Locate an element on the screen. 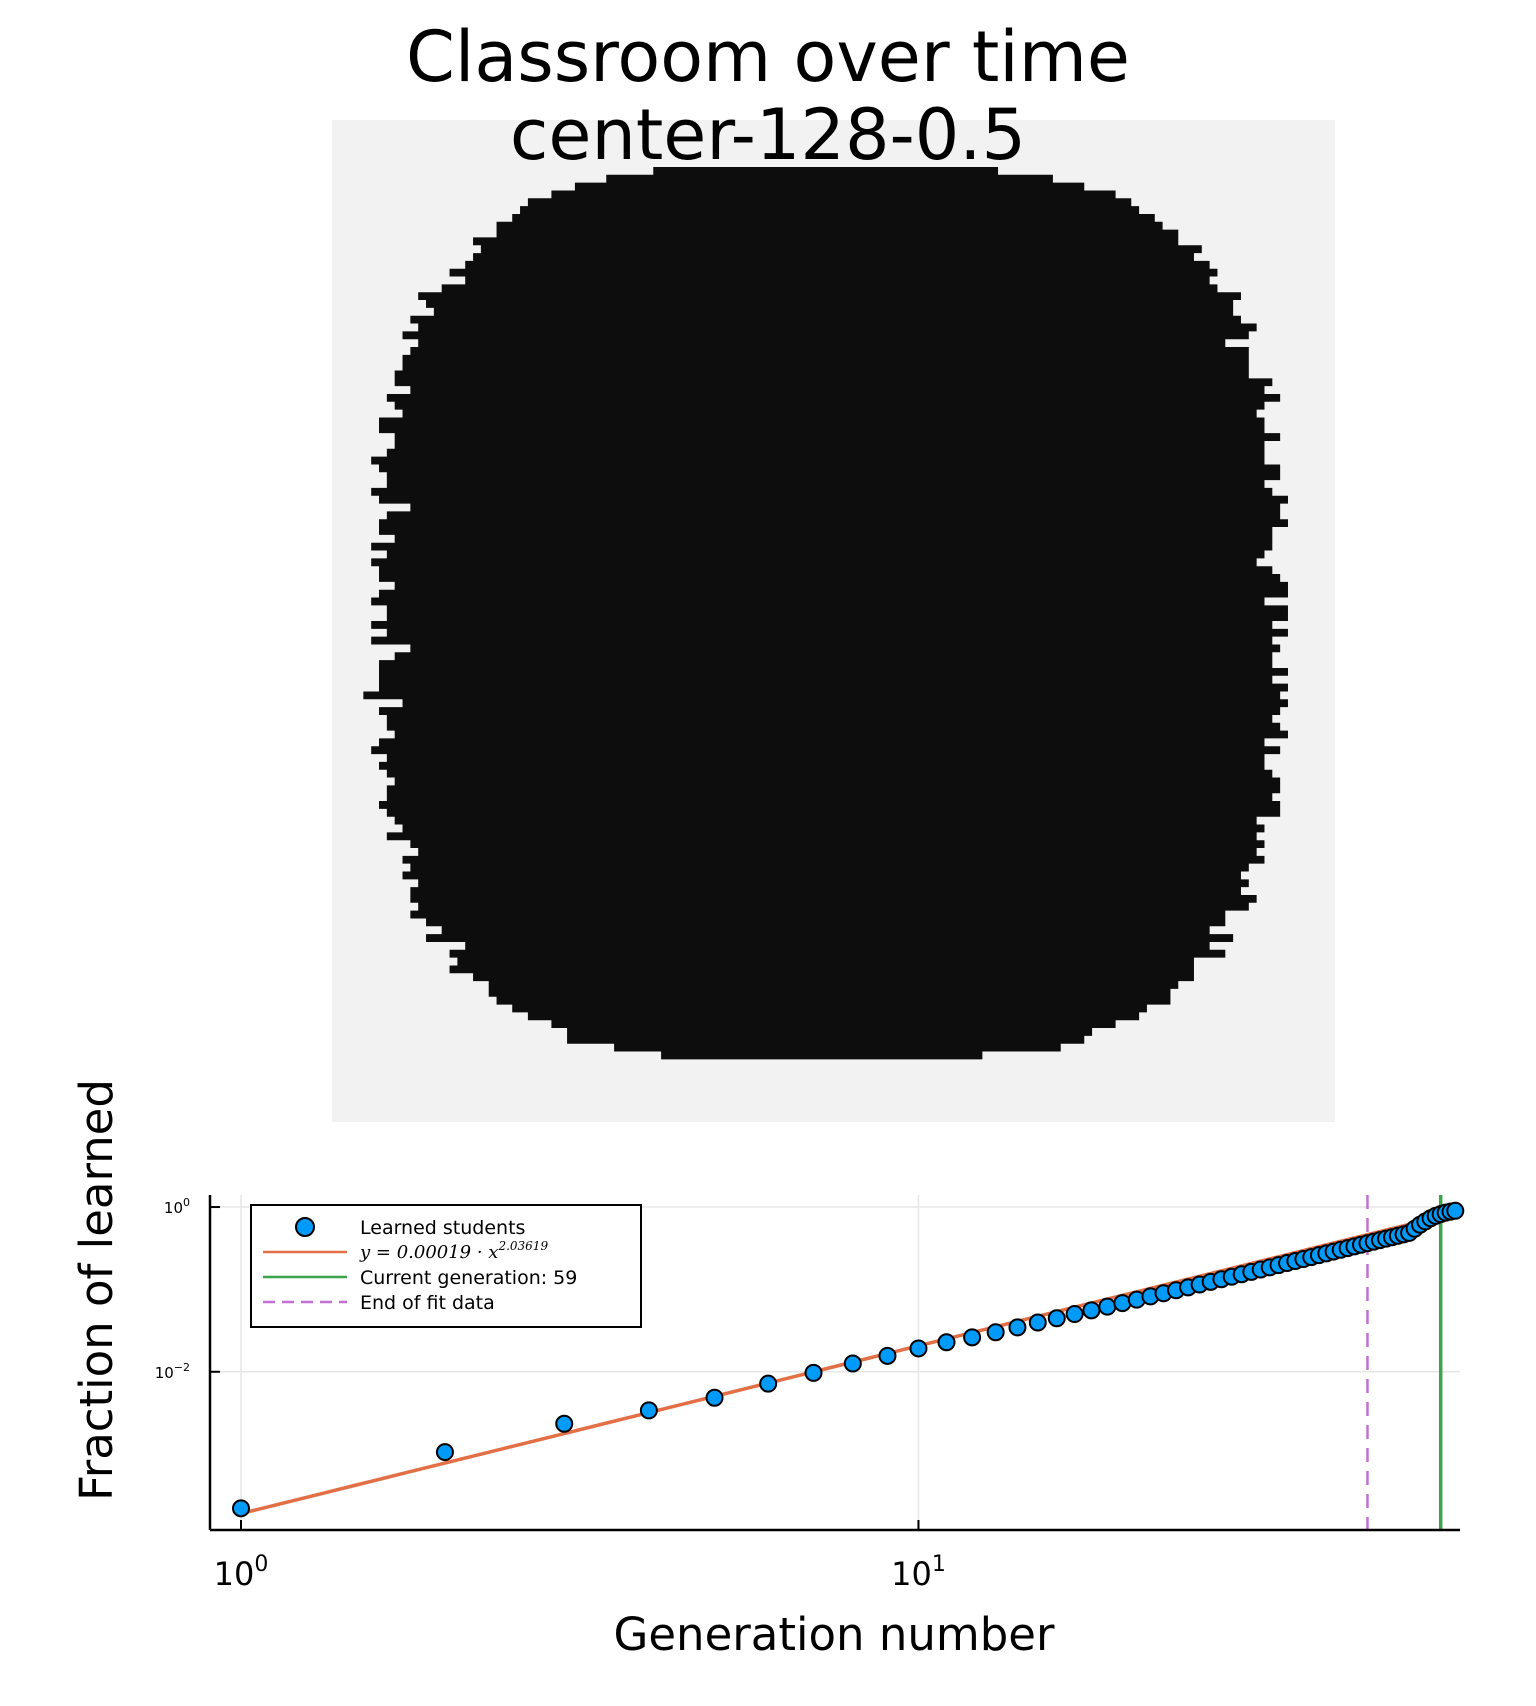  tick-labels: 100 101 10⁰ 10⁻² is located at coordinates (550, 1394).